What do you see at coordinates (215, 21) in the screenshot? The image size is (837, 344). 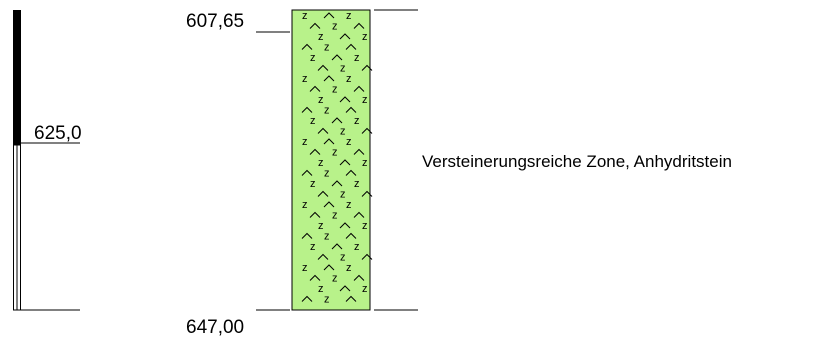 I see `top-depth-label: 607,65` at bounding box center [215, 21].